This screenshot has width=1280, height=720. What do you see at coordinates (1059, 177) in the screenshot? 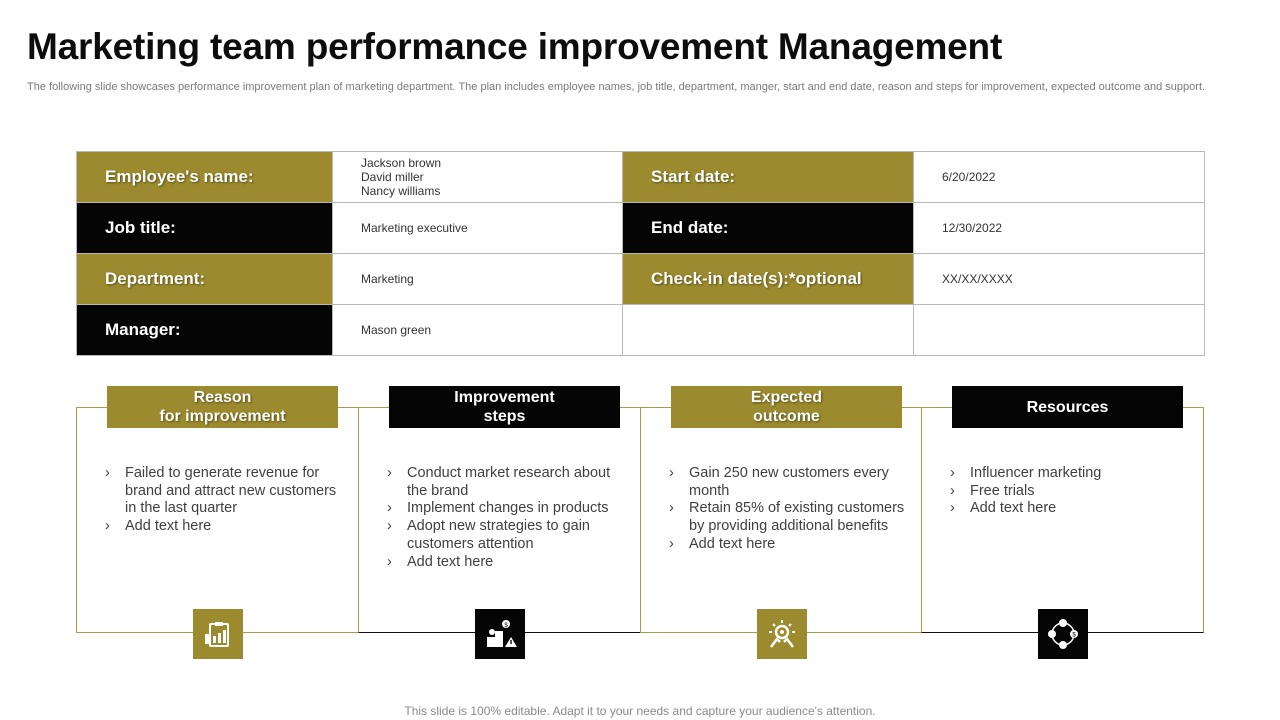
I see `start-date-value: 6/20/2022` at bounding box center [1059, 177].